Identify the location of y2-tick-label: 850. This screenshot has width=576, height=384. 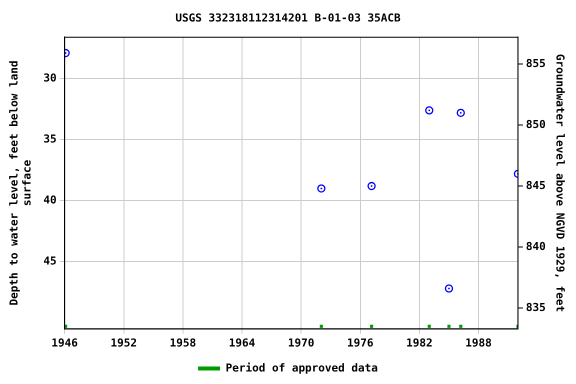
(536, 124).